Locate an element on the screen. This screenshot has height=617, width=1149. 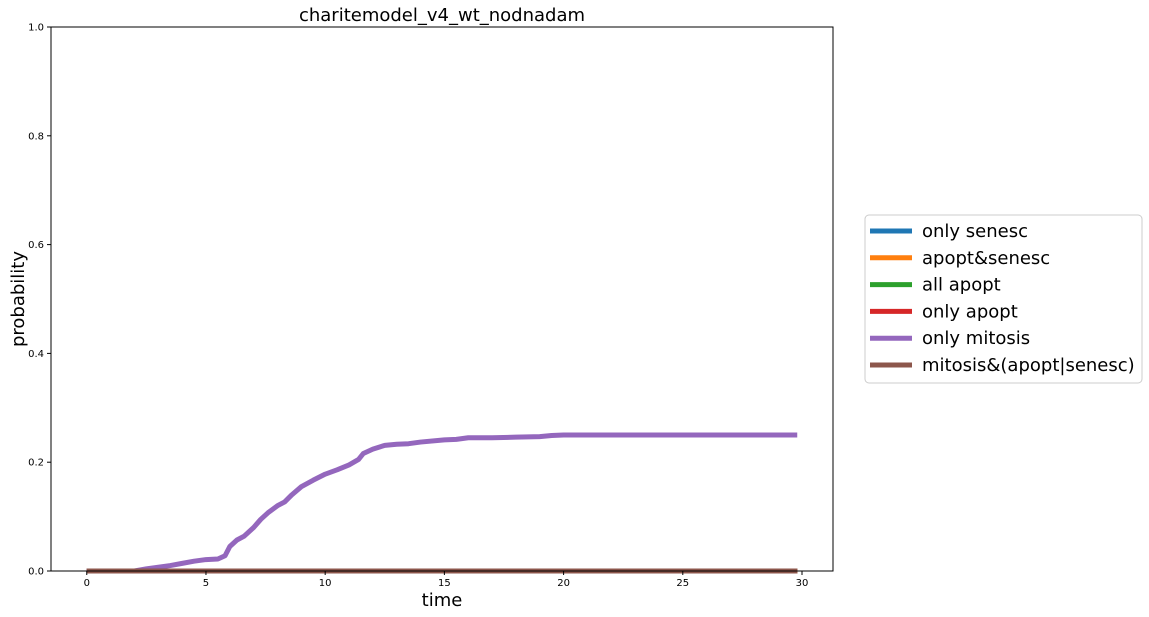
x-tick-label: 5 is located at coordinates (206, 583).